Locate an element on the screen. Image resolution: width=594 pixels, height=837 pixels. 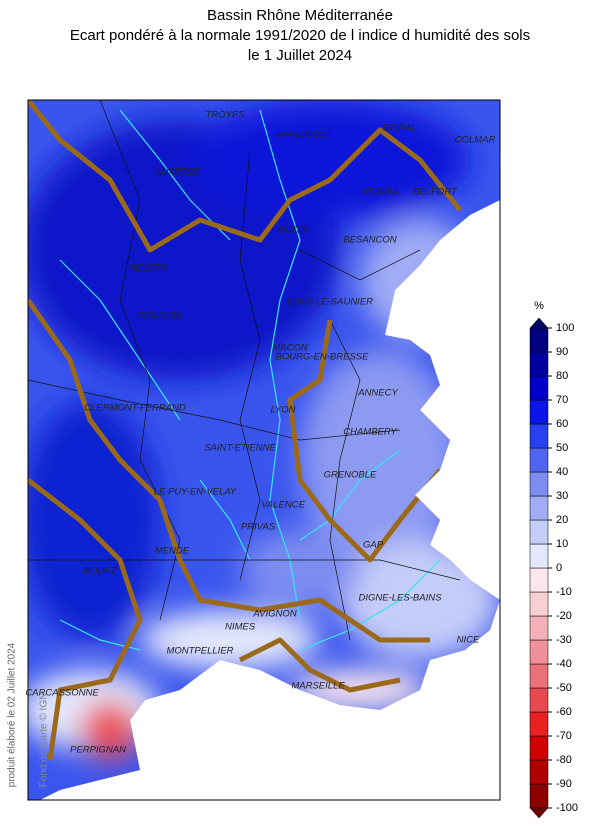
colorbar-tick-label: -80 is located at coordinates (564, 760).